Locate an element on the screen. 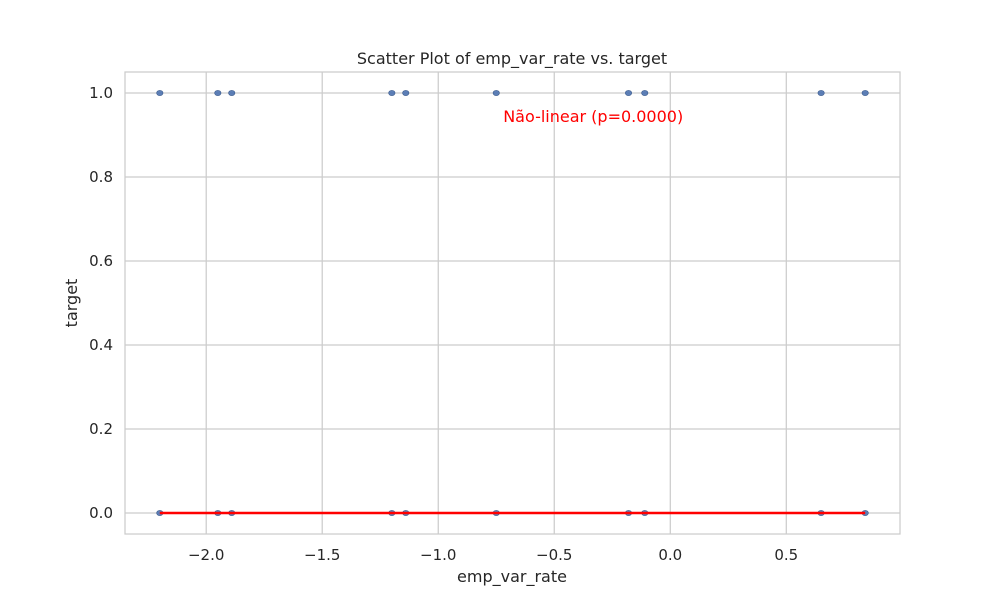  y-tick-label: 1.0 is located at coordinates (101, 93).